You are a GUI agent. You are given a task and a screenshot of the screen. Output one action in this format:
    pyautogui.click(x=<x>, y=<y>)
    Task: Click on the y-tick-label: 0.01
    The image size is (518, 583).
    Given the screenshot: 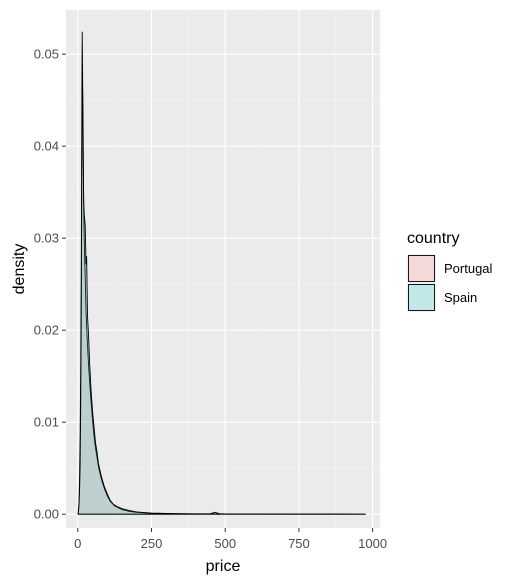 What is the action you would take?
    pyautogui.click(x=46, y=422)
    